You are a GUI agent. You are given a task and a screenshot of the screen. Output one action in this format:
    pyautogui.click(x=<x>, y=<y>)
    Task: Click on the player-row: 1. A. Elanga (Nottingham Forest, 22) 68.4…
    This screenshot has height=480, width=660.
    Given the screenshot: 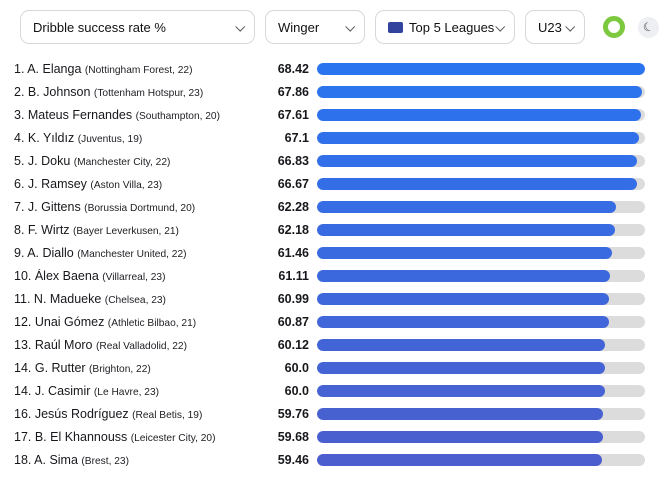 What is the action you would take?
    pyautogui.click(x=329, y=68)
    